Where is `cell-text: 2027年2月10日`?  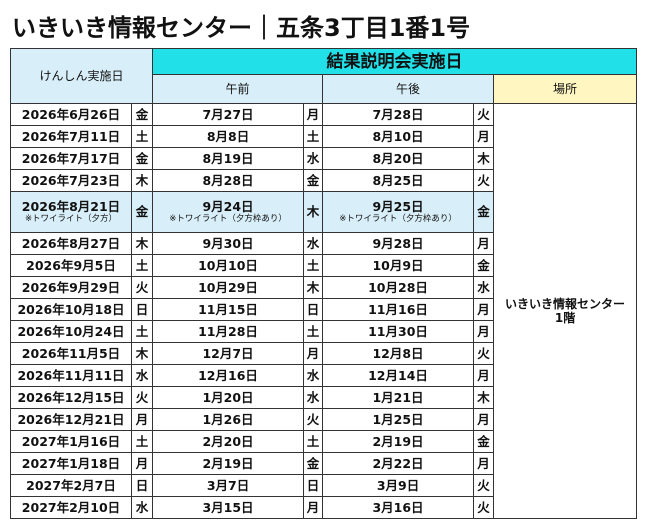 cell-text: 2027年2月10日 is located at coordinates (71, 507).